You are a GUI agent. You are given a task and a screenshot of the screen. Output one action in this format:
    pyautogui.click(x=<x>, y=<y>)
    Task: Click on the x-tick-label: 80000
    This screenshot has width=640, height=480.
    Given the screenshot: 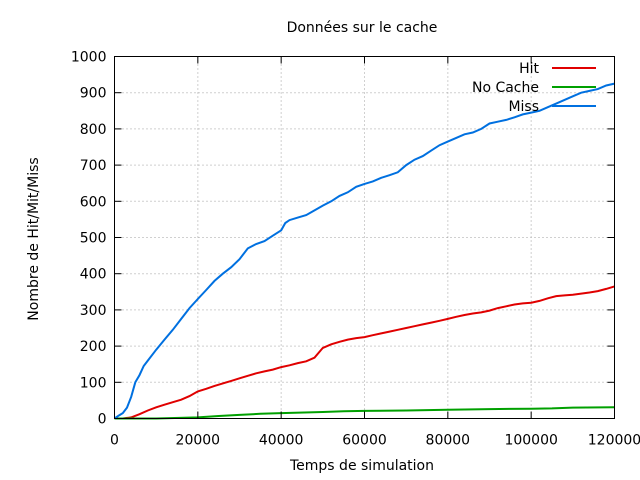 What is the action you would take?
    pyautogui.click(x=448, y=441)
    